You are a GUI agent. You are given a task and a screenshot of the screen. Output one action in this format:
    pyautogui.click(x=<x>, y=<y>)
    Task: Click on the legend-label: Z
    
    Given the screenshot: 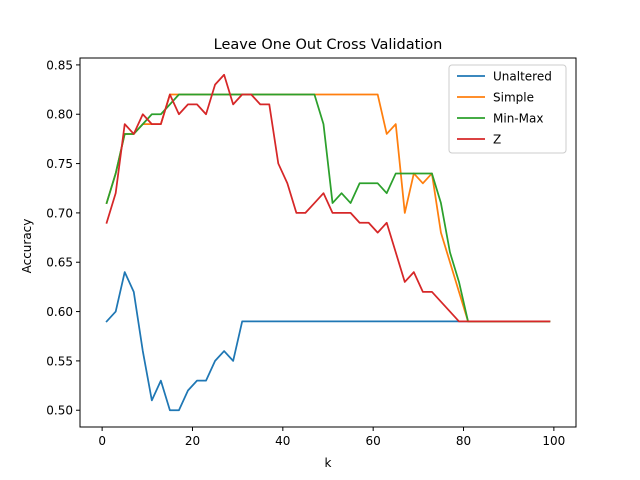 What is the action you would take?
    pyautogui.click(x=497, y=140)
    